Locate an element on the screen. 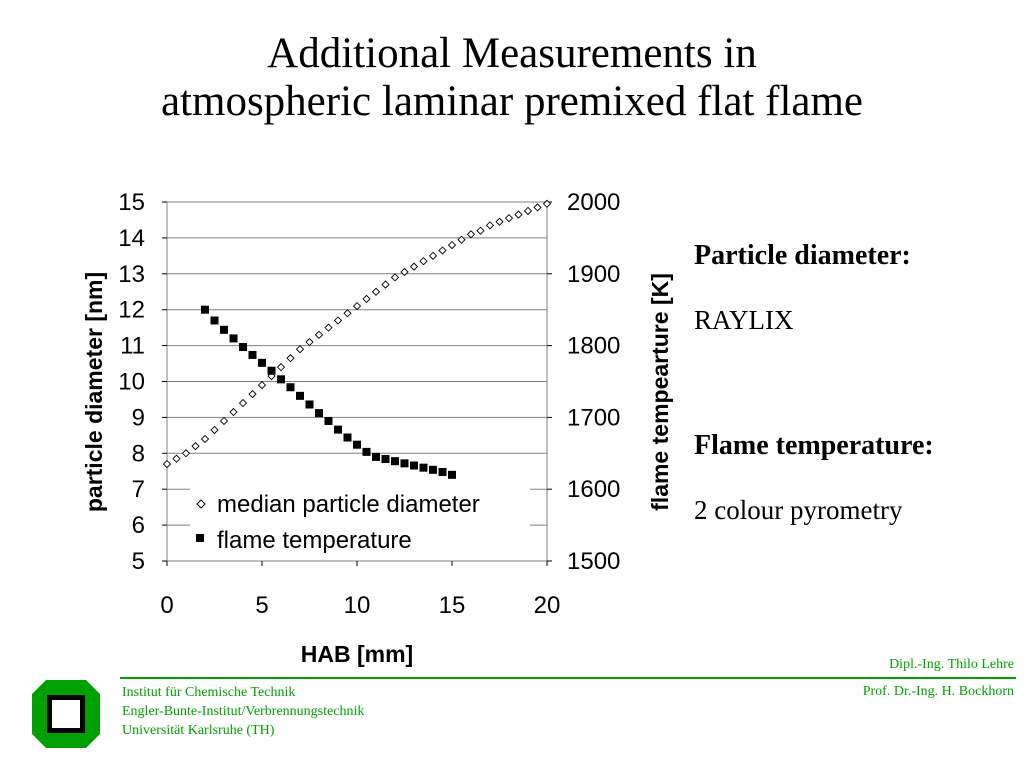  institute-line-1: Institut für Chemische Technik is located at coordinates (209, 692).